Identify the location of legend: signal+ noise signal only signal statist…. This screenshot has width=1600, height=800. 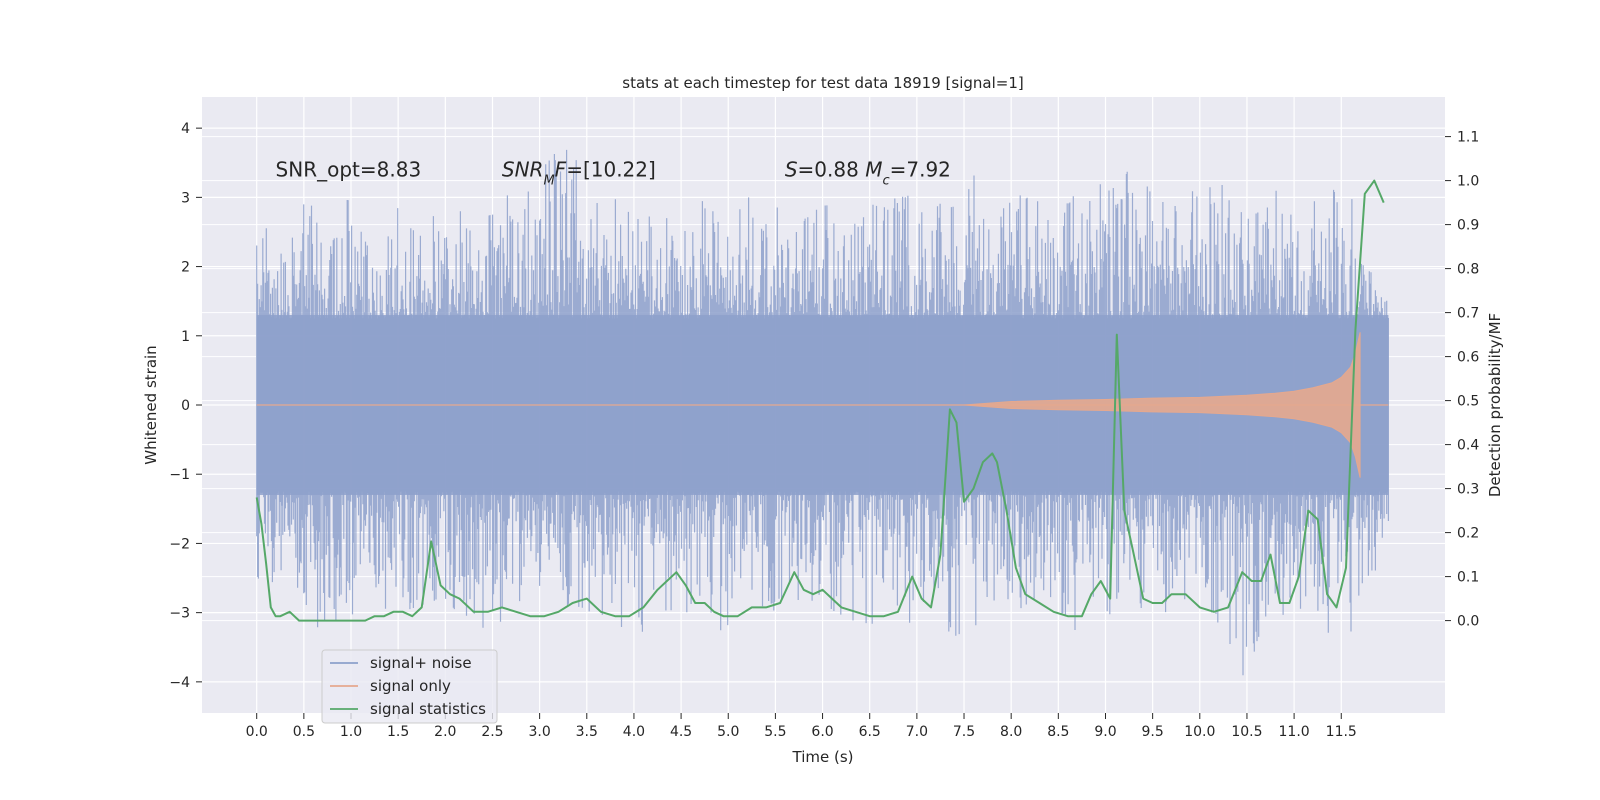
(409, 686).